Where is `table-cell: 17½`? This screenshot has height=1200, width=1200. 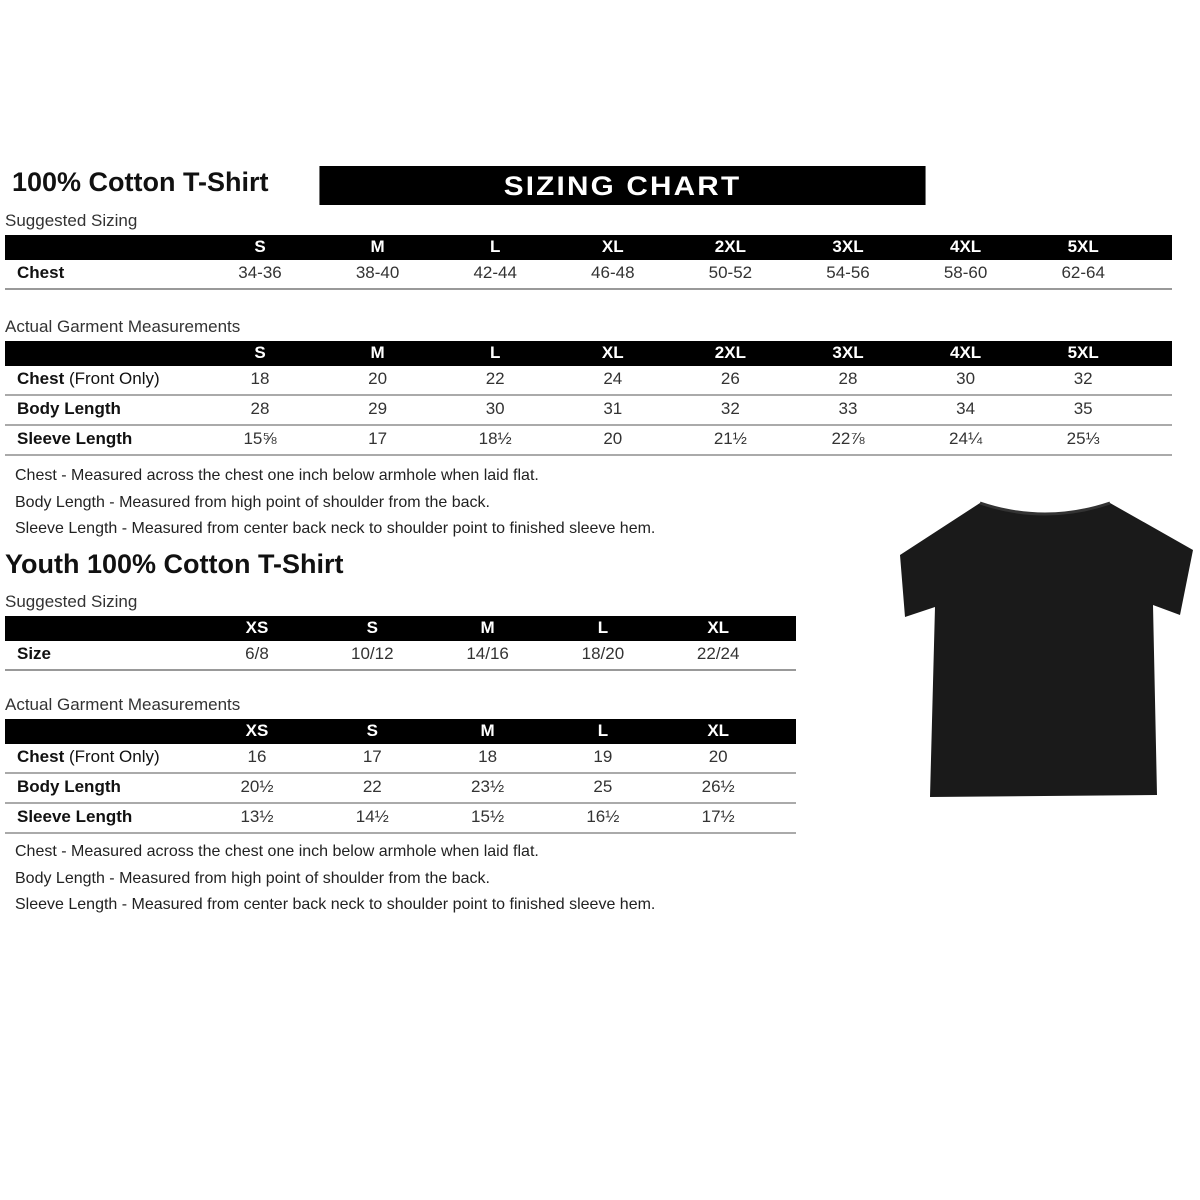 table-cell: 17½ is located at coordinates (718, 816).